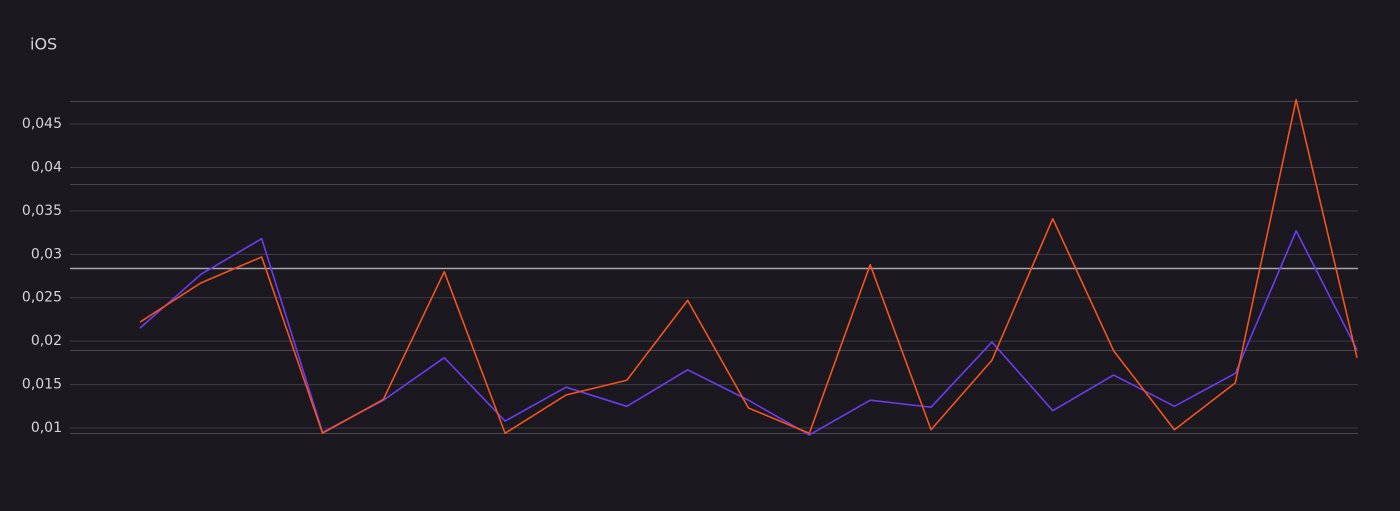  Describe the element at coordinates (42, 385) in the screenshot. I see `y-tick-label: 0,015` at that location.